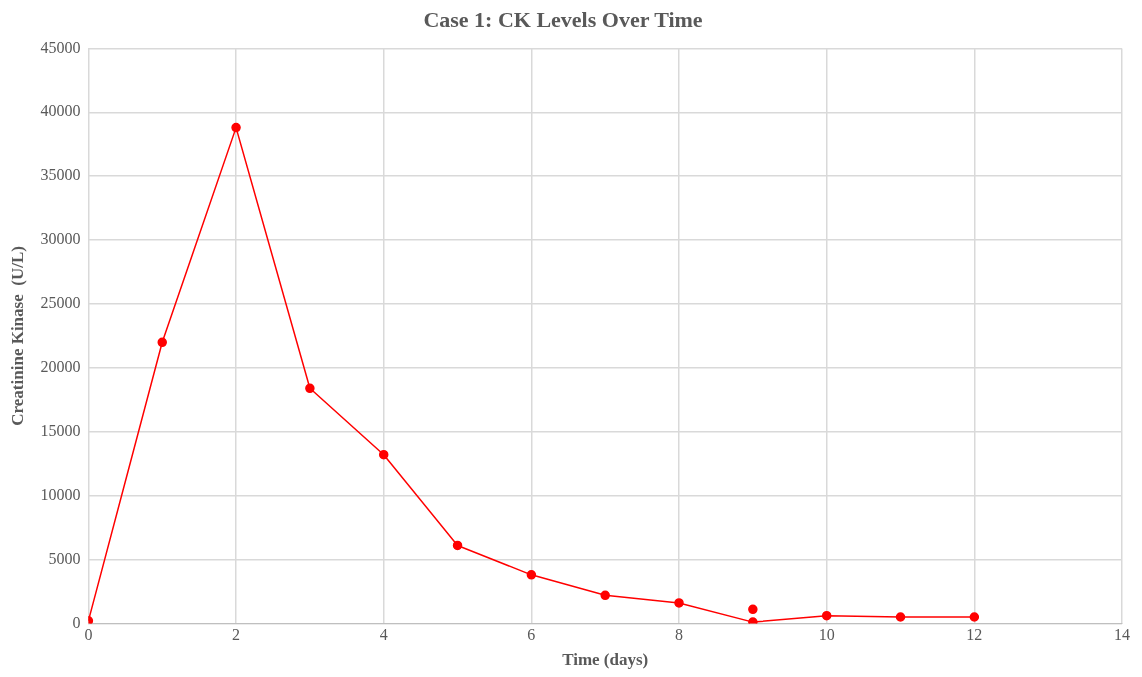 The width and height of the screenshot is (1142, 677). I want to click on chart-title: Case 1: CK Levels Over Time, so click(563, 19).